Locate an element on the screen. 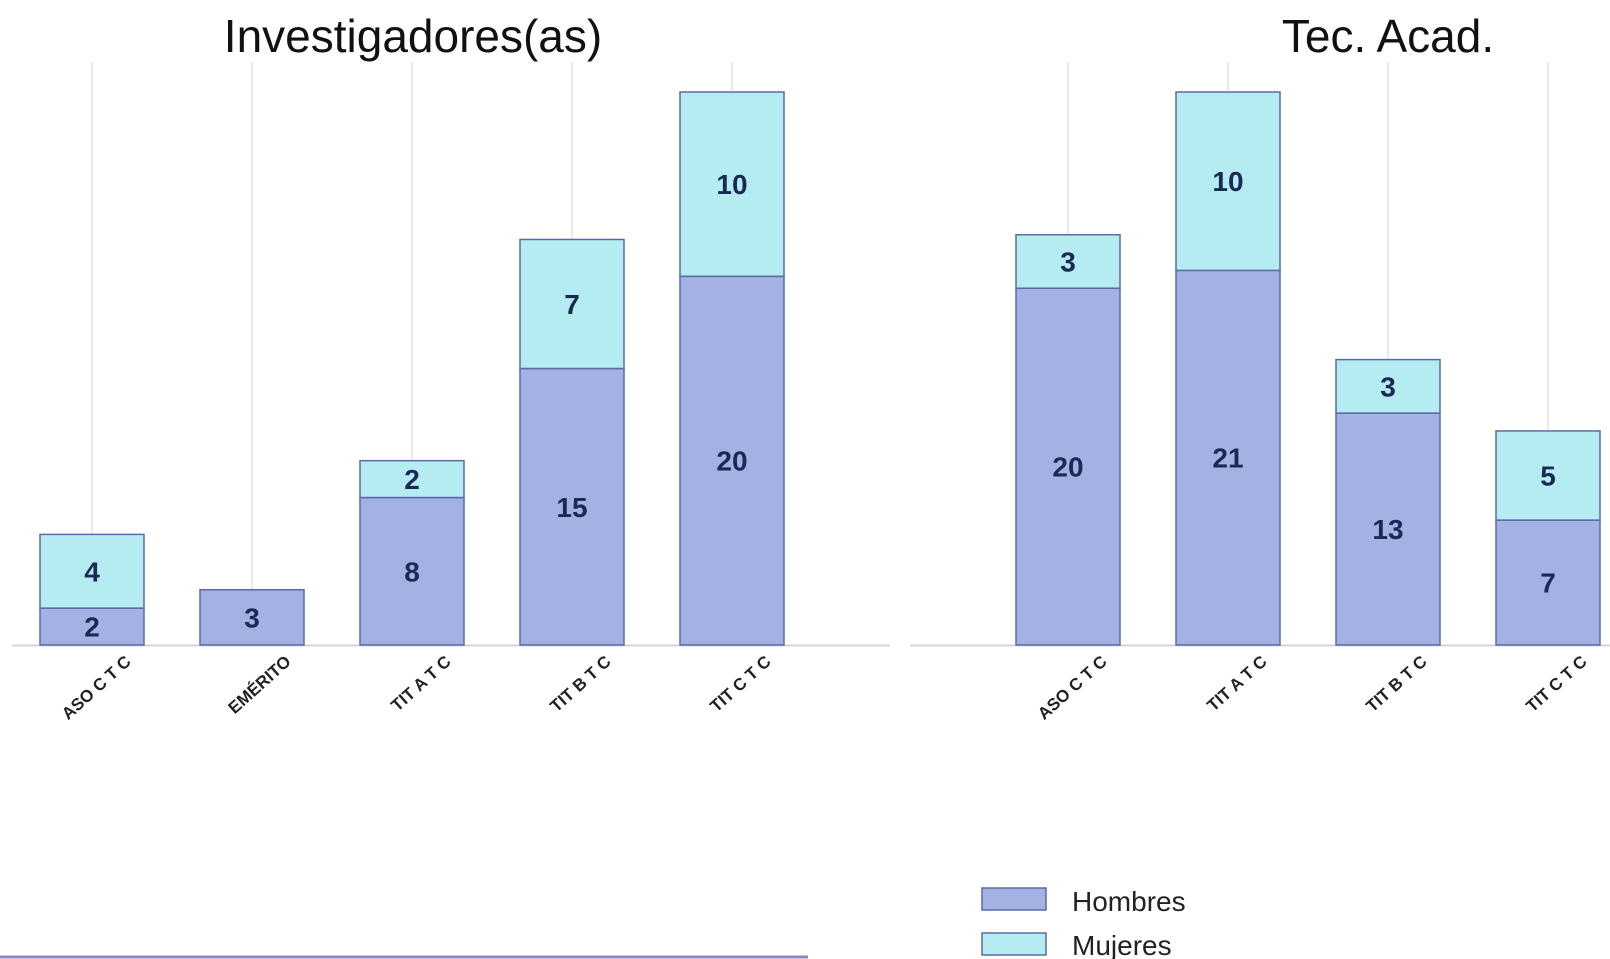 This screenshot has width=1610, height=959. legend-swatch-hombres is located at coordinates (1014, 899).